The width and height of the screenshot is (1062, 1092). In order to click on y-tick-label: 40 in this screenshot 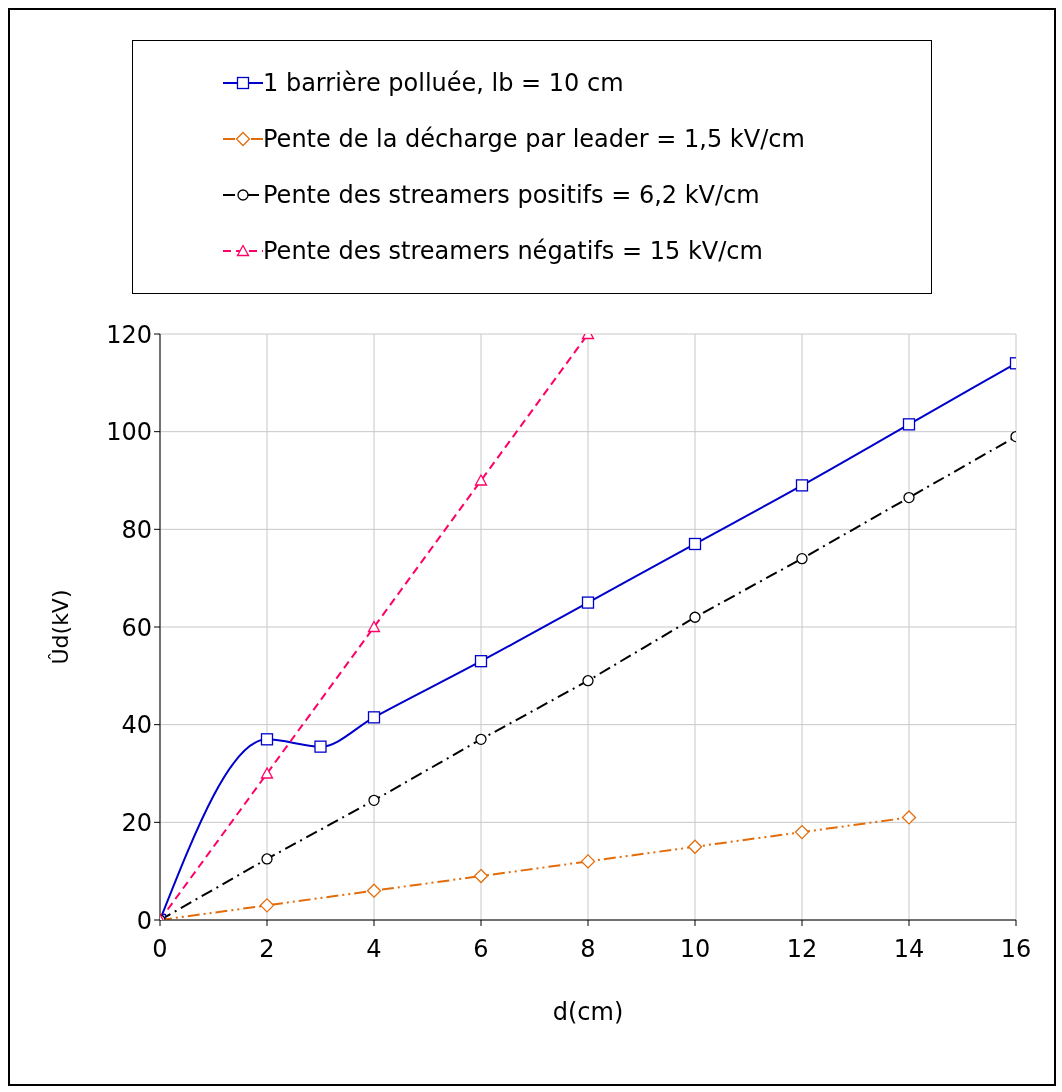, I will do `click(136, 725)`.